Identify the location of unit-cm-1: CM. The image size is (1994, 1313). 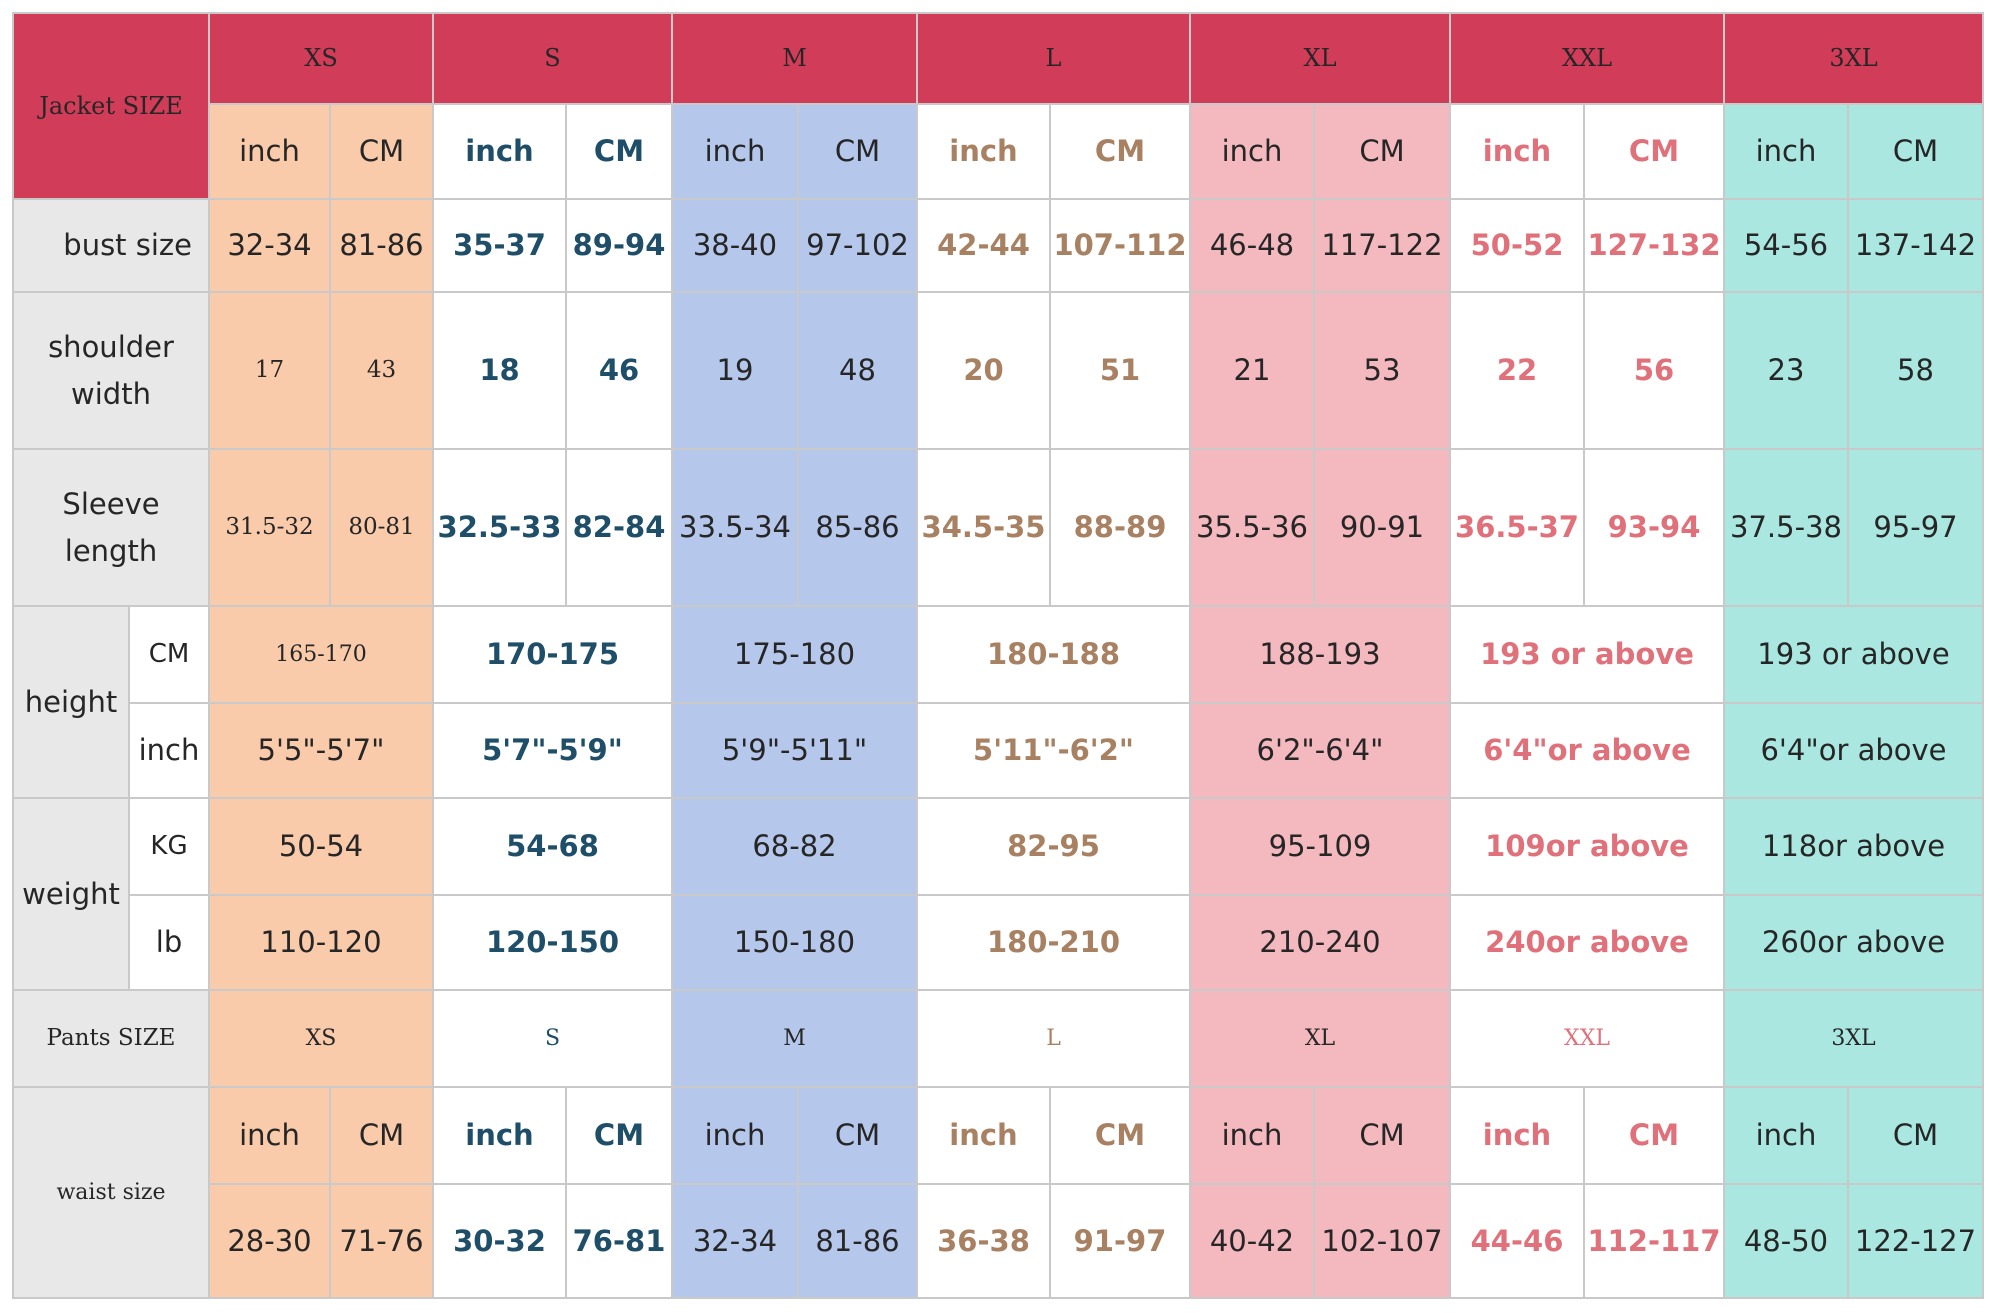
(620, 1136).